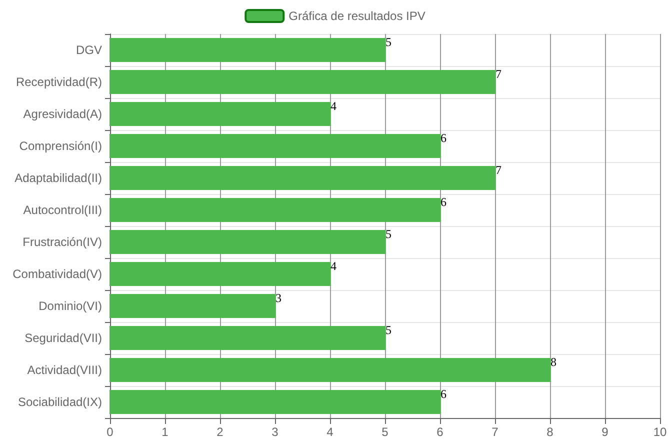 The image size is (670, 448). I want to click on data-label: 3, so click(279, 298).